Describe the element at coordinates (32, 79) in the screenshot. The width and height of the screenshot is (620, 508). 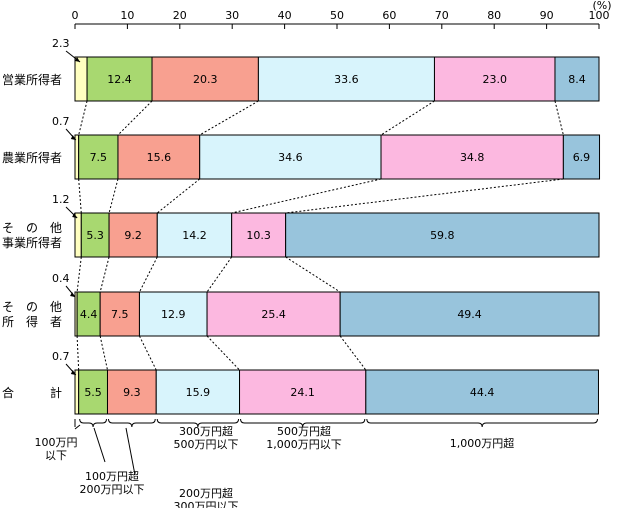
I see `category-label: 営業所得者` at that location.